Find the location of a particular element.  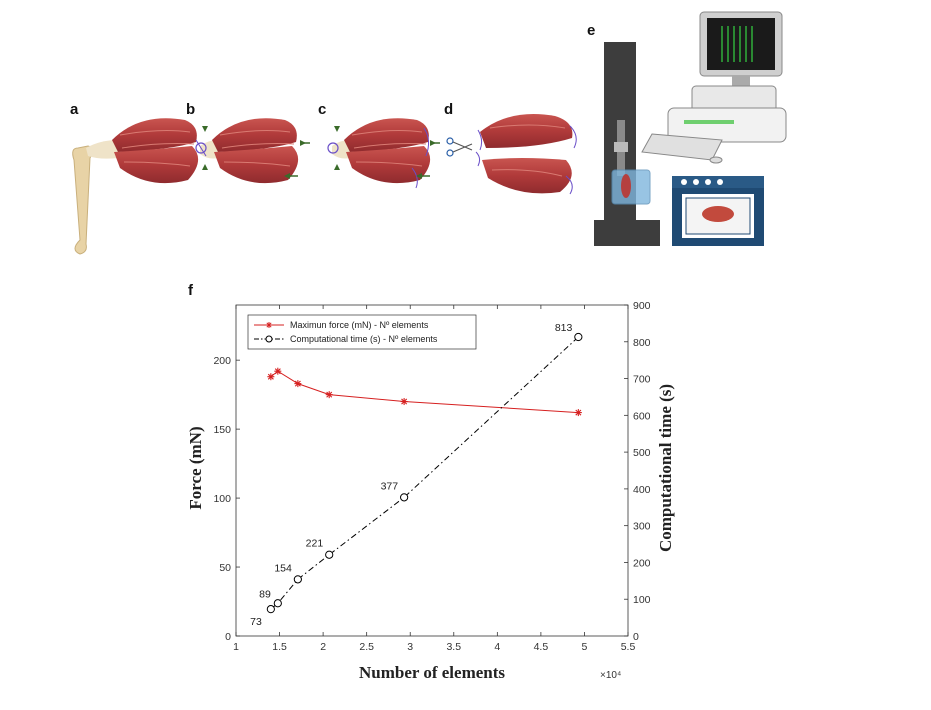

x-tick-label: 1.5 is located at coordinates (279, 647).